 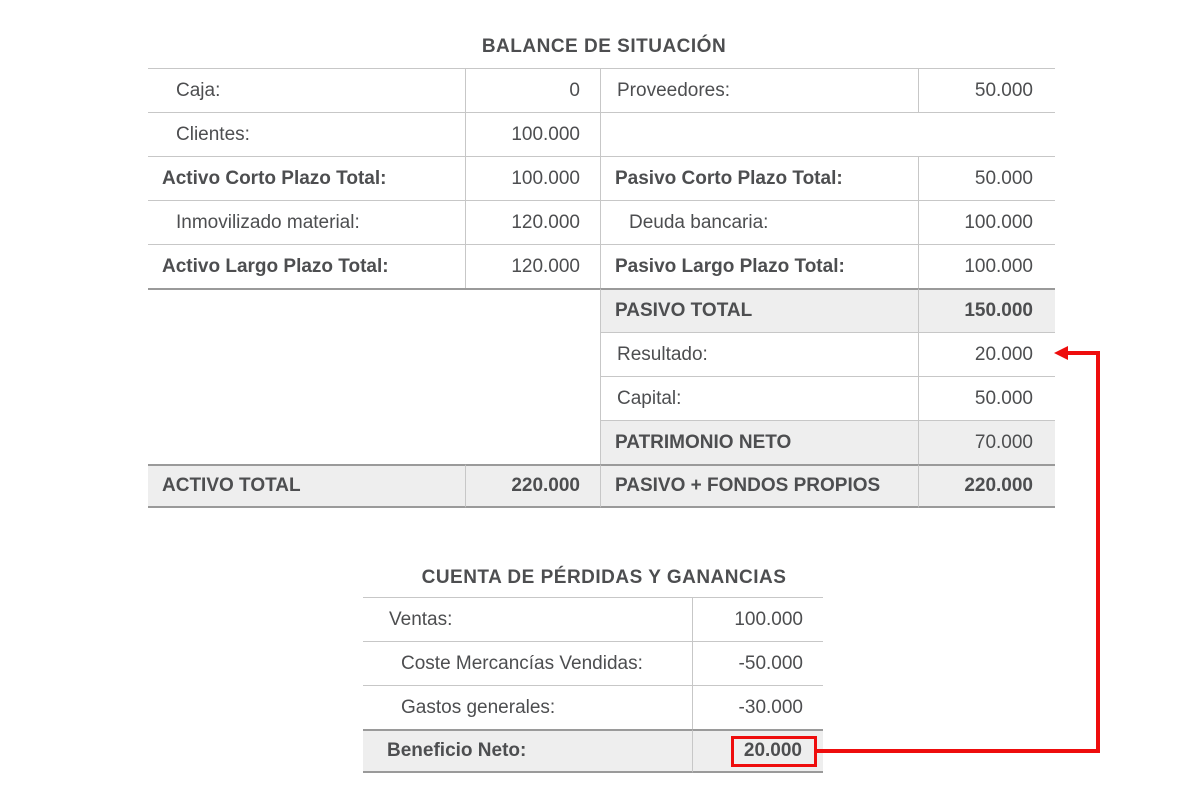 What do you see at coordinates (532, 266) in the screenshot?
I see `activo-largo-total-value: 120.000` at bounding box center [532, 266].